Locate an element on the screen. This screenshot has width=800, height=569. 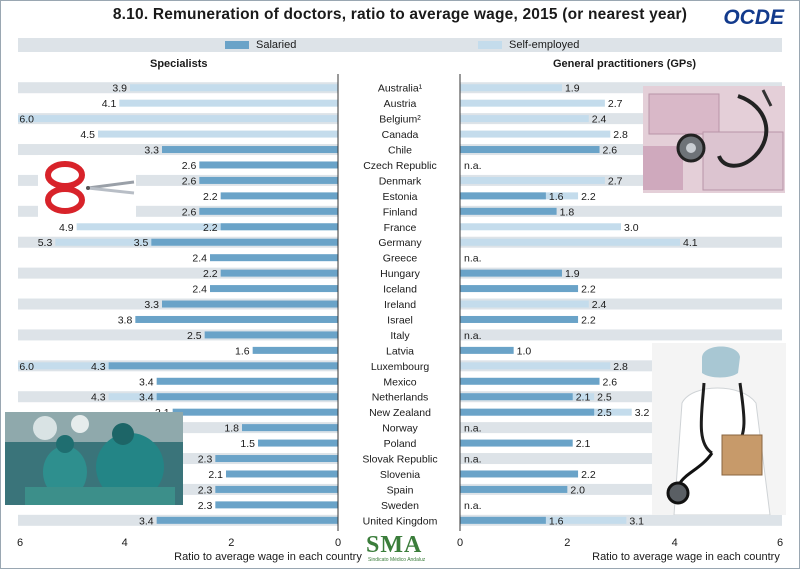
spec-value-self-employed-canada: 4.5 is located at coordinates (87, 135).